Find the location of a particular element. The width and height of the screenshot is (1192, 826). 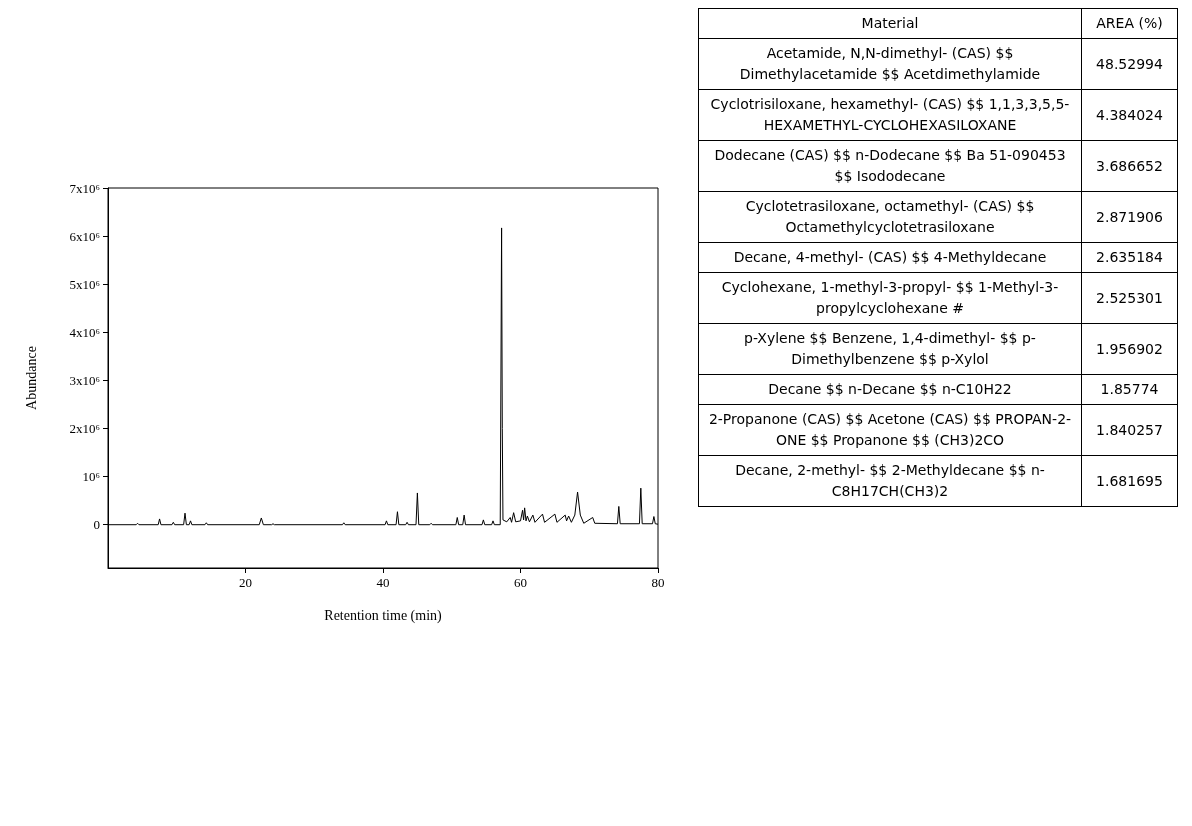

y-tick-label: 6x10⁶ is located at coordinates (84, 236).